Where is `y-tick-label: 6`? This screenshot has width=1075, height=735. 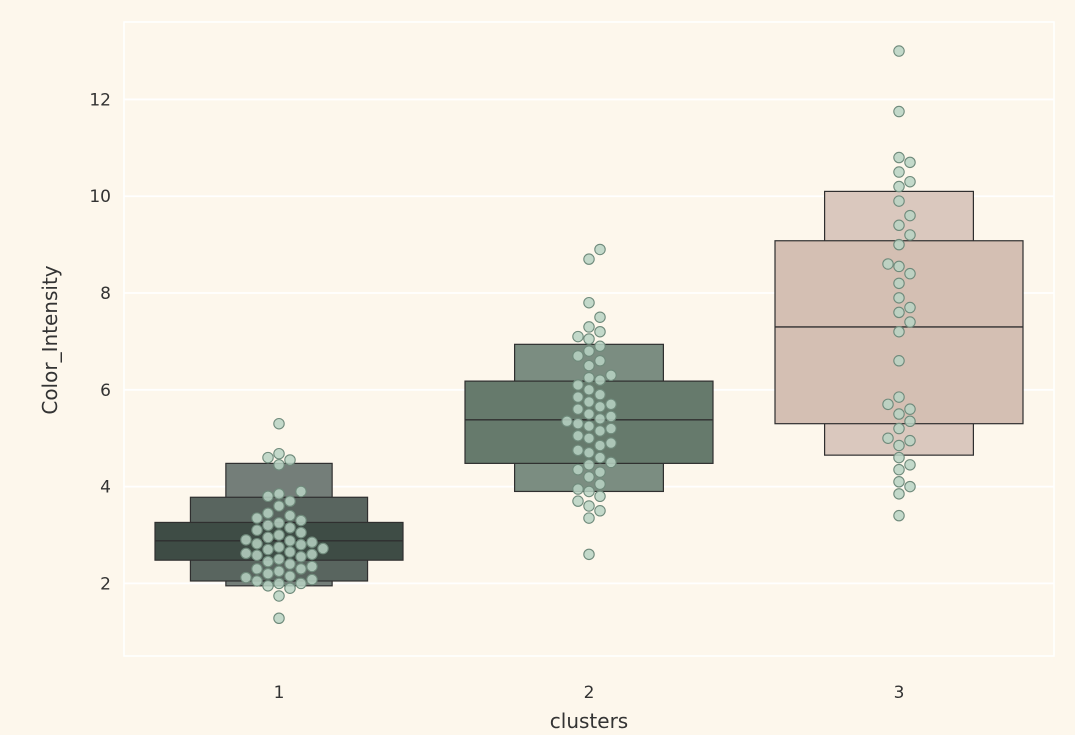
y-tick-label: 6 is located at coordinates (105, 391).